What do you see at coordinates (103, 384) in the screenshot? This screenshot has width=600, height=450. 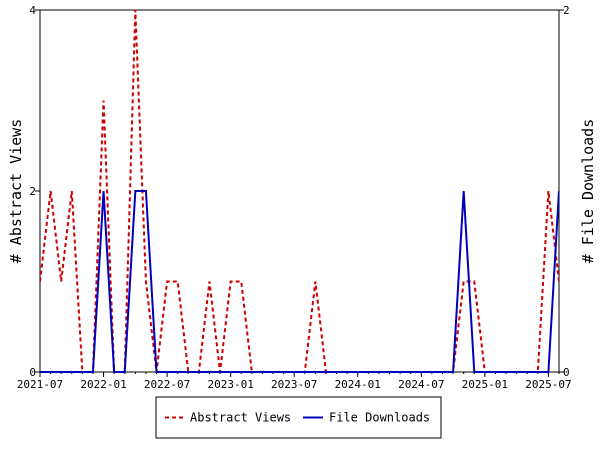 I see `x-tick-label: 2022-01` at bounding box center [103, 384].